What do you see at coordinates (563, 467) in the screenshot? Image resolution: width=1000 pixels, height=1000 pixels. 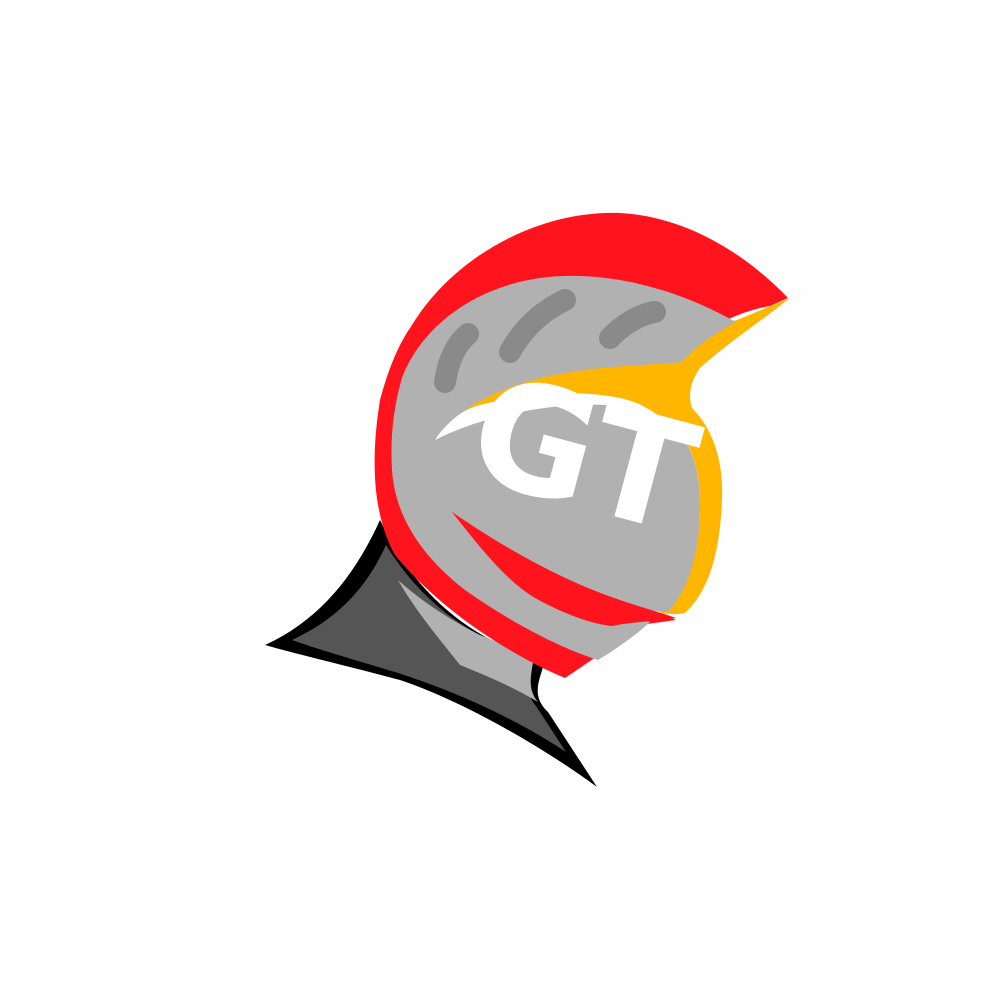 I see `helmet-shell` at bounding box center [563, 467].